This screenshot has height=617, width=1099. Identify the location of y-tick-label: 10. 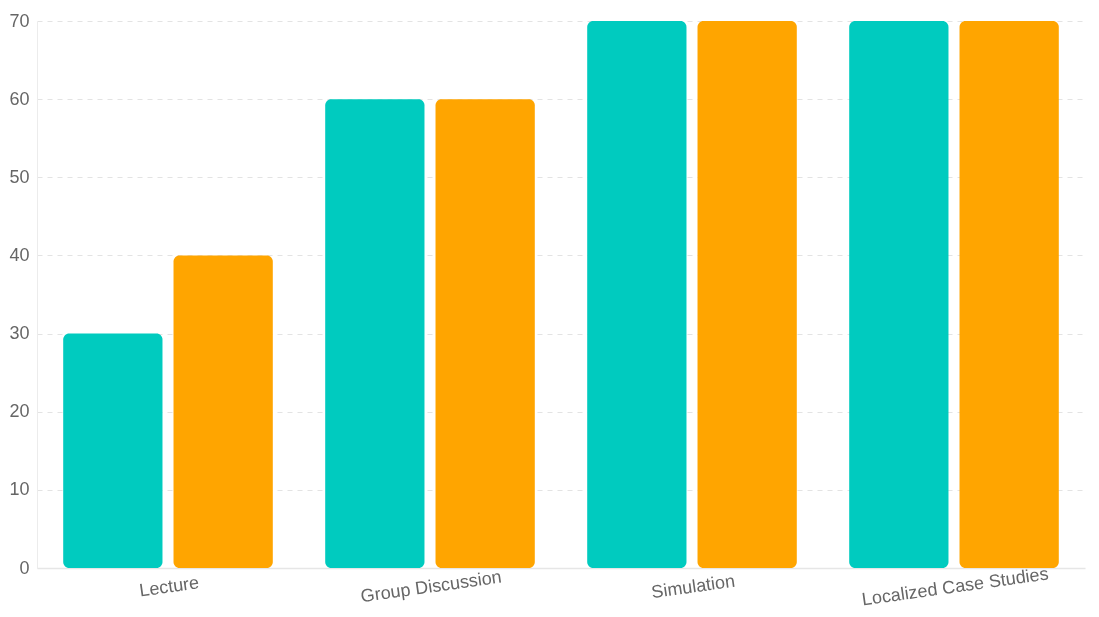
(19, 489).